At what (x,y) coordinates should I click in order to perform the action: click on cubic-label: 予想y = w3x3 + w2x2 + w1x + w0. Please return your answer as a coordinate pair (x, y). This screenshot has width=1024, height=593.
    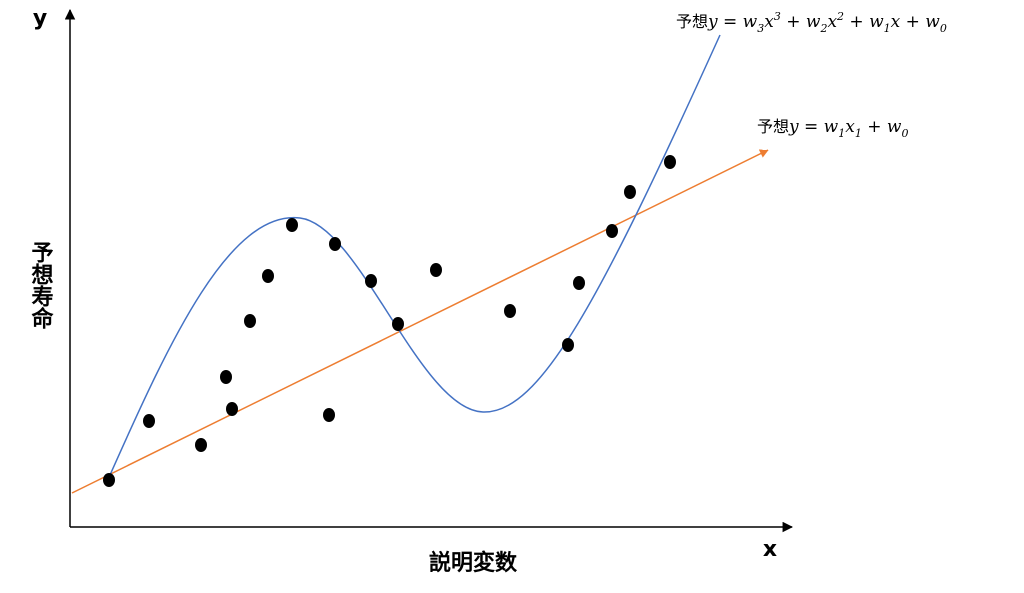
    Looking at the image, I should click on (811, 22).